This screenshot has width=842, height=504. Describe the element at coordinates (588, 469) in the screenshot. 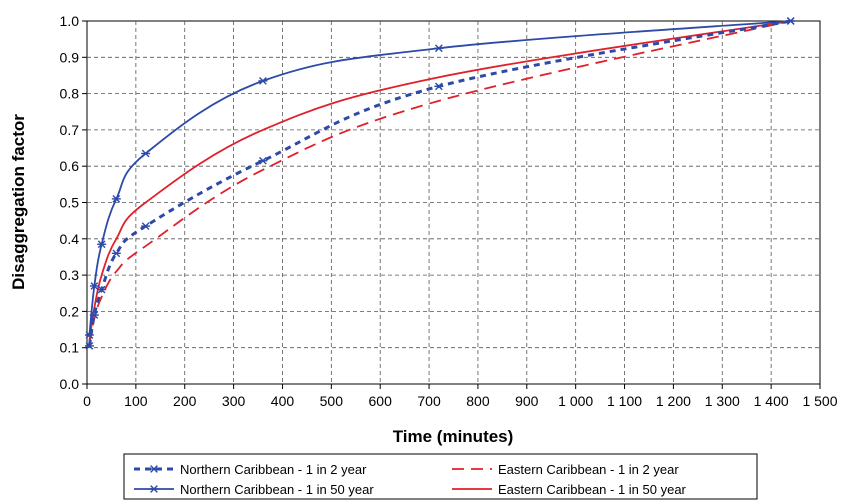

I see `legend-label-eastern-caribbean-1-in-2-year: Eastern Caribbean - 1 in 2 year` at that location.